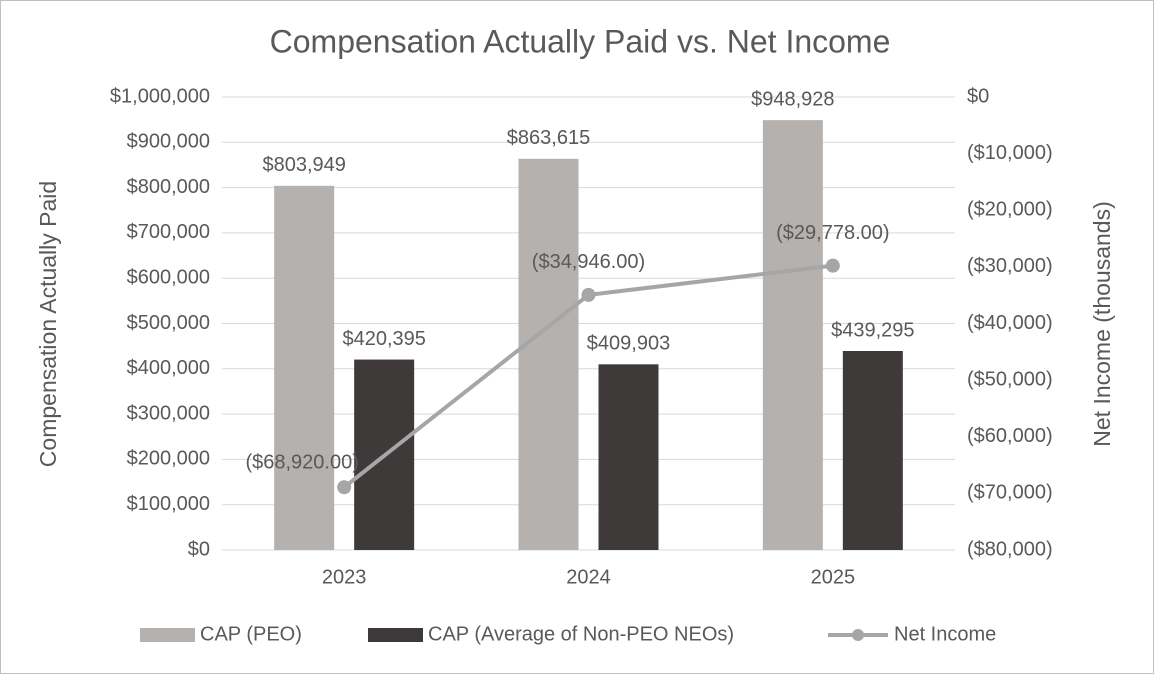  What do you see at coordinates (168, 459) in the screenshot?
I see `y-tick-label: $200,000` at bounding box center [168, 459].